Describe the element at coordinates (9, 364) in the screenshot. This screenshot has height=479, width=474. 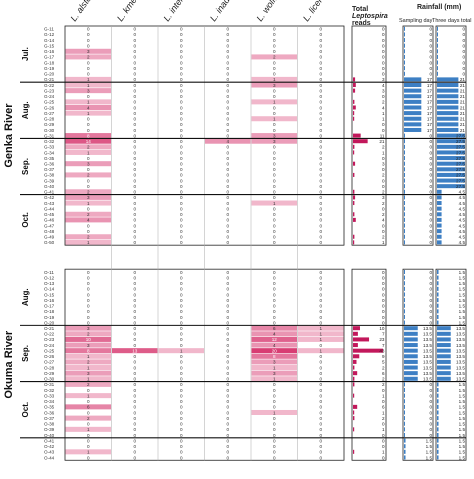
I see `river-label-okuma: Okuma River` at that location.